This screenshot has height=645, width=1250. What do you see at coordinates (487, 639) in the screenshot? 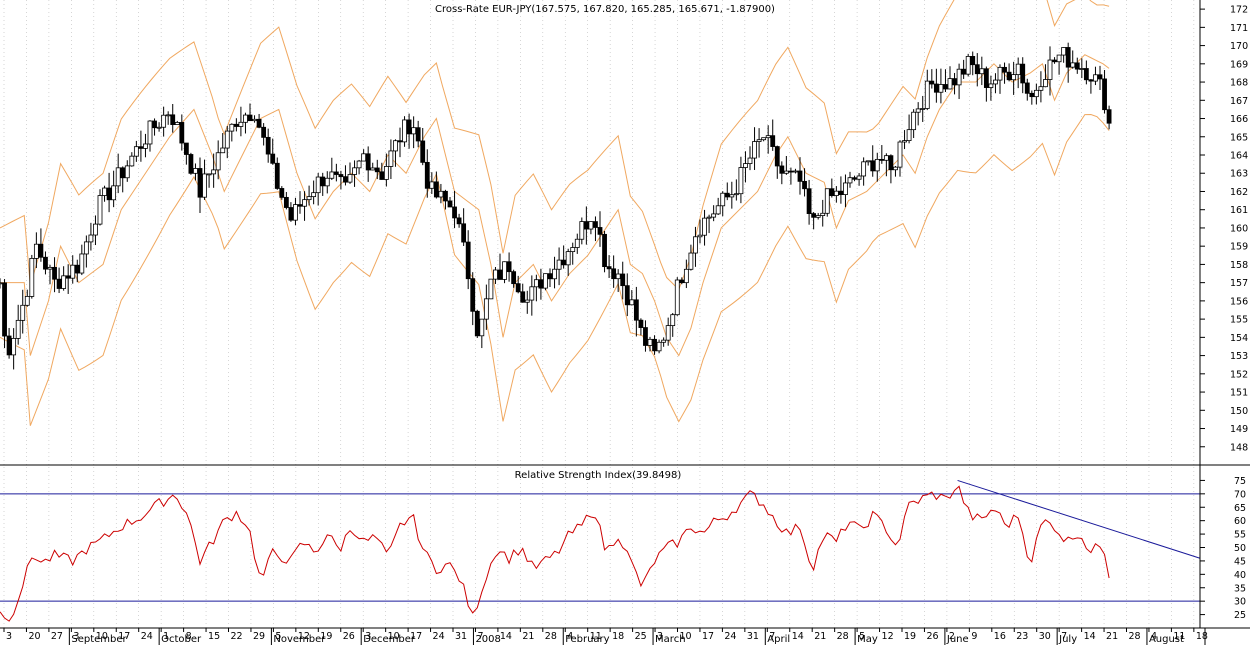
I see `x-month-label: 2008` at bounding box center [487, 639].